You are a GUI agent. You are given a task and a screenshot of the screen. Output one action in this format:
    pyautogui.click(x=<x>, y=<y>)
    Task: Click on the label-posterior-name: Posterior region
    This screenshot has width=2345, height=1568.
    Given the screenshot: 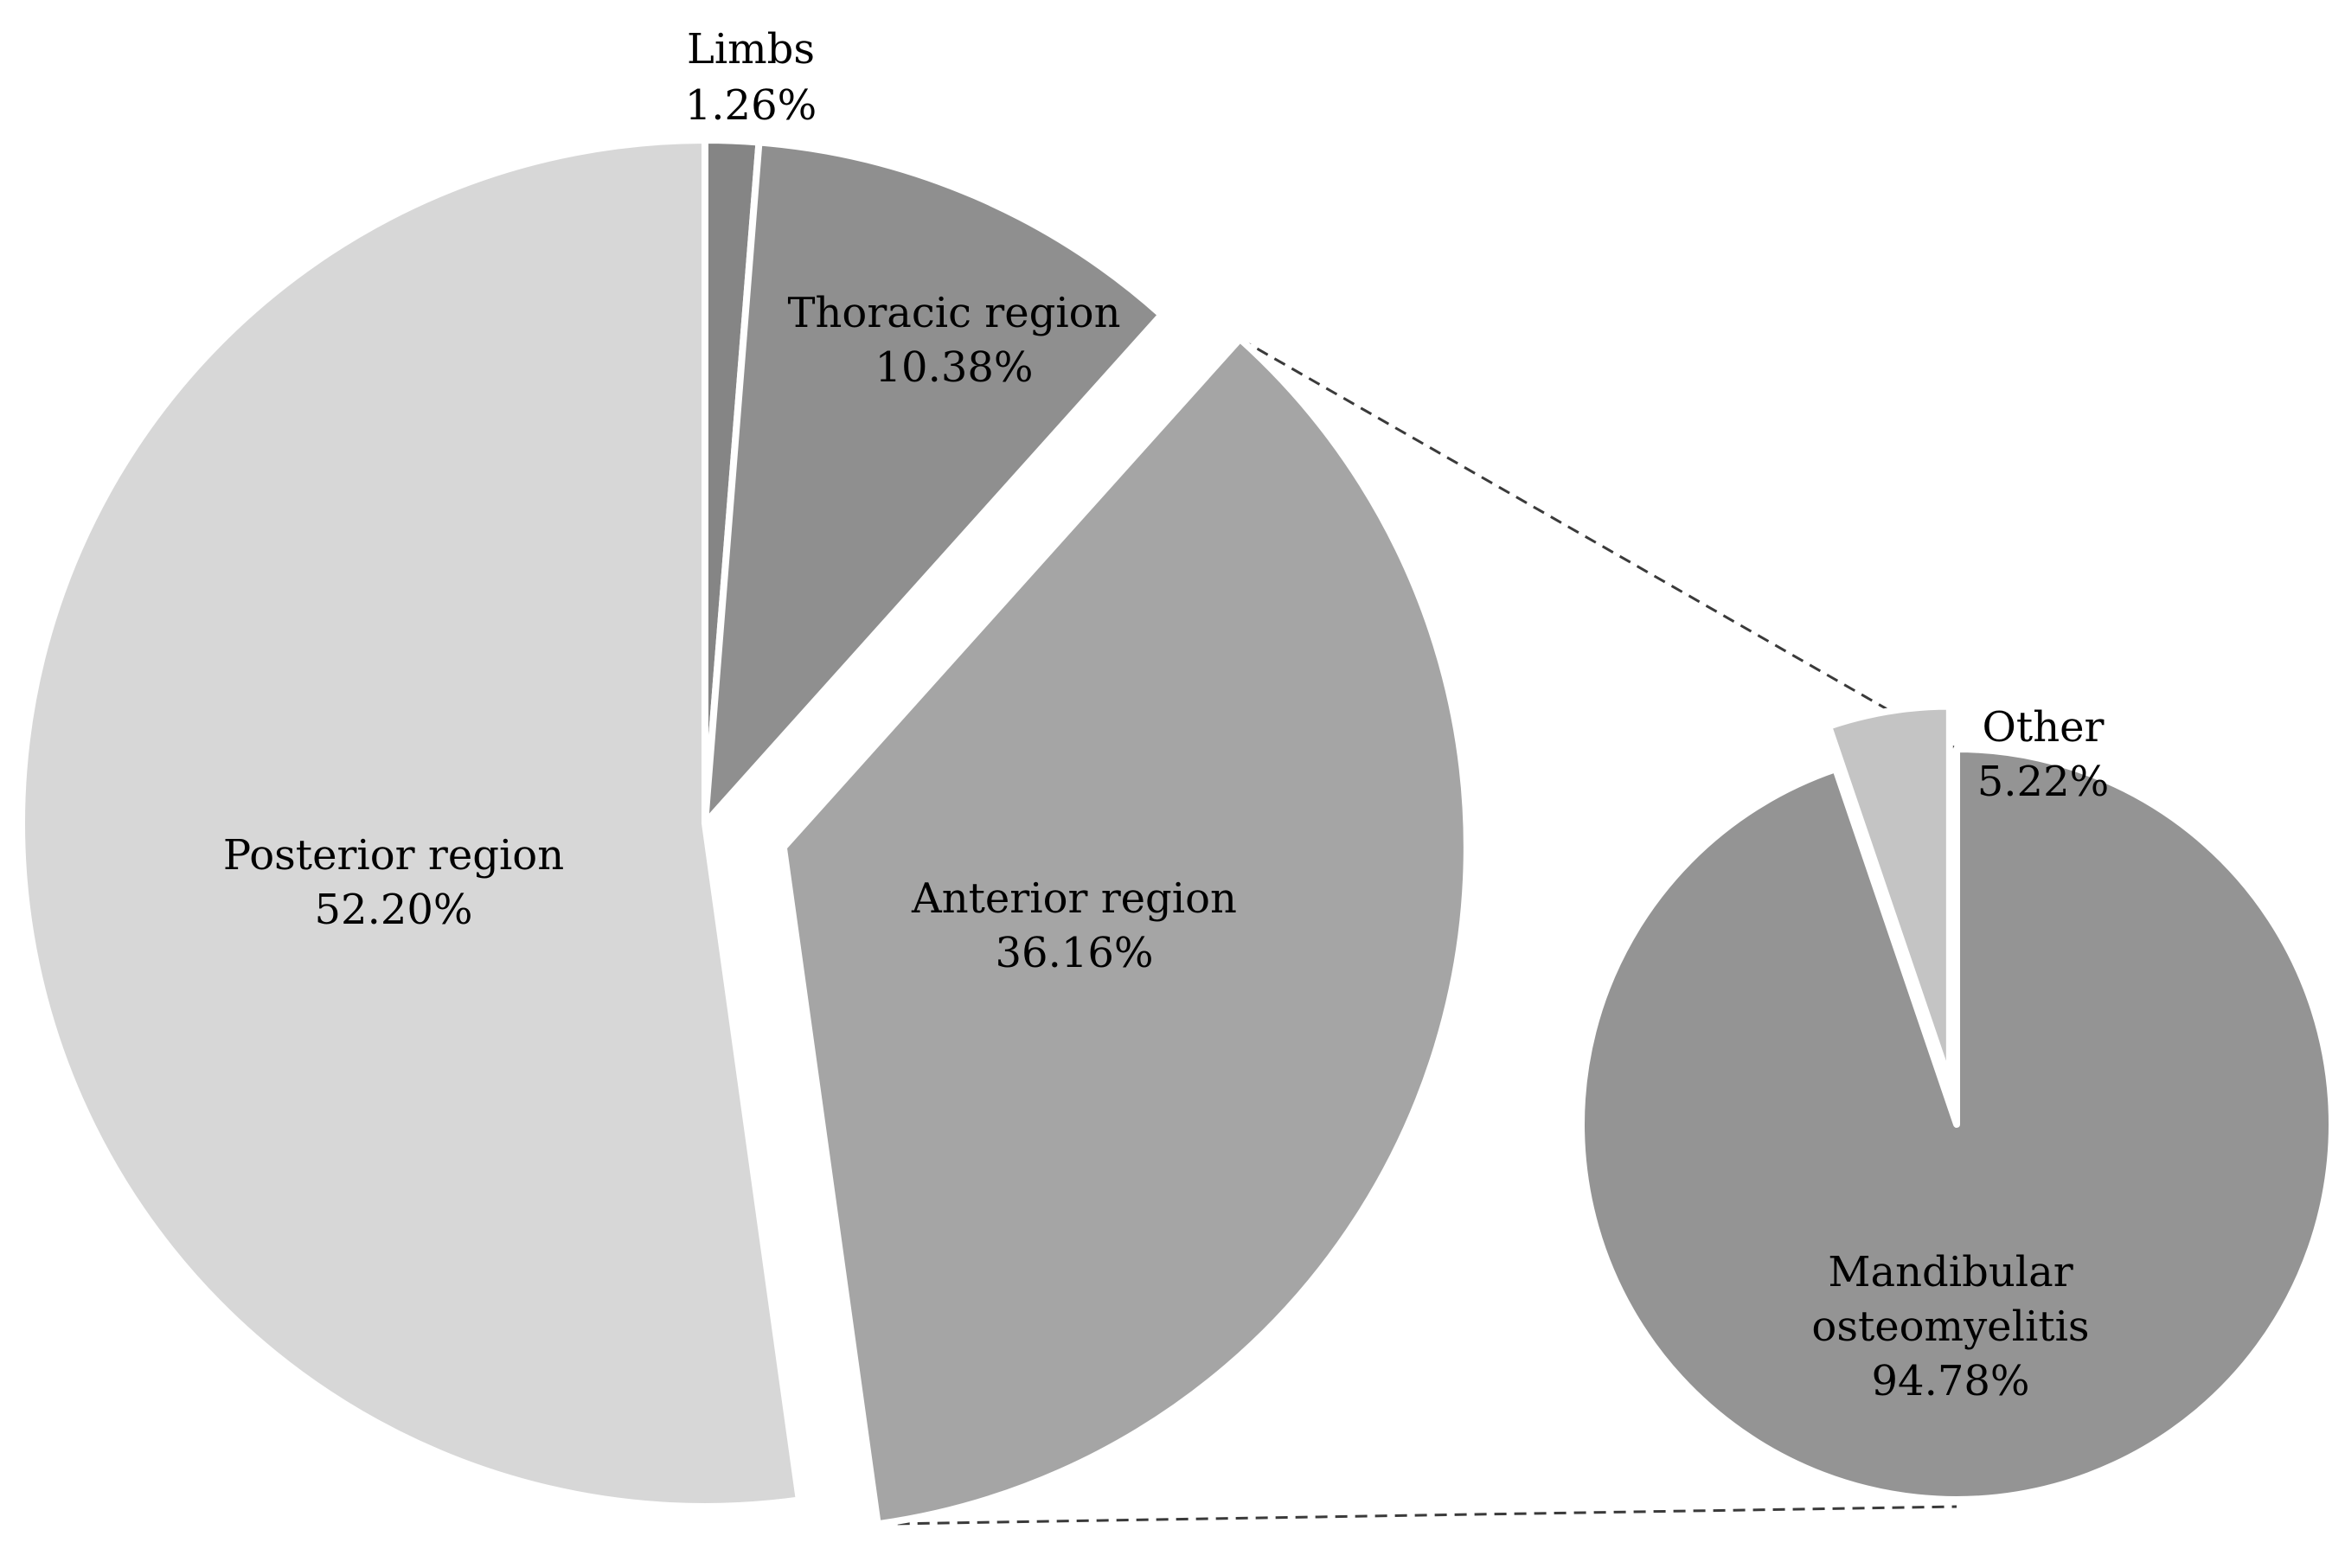 What is the action you would take?
    pyautogui.click(x=393, y=855)
    